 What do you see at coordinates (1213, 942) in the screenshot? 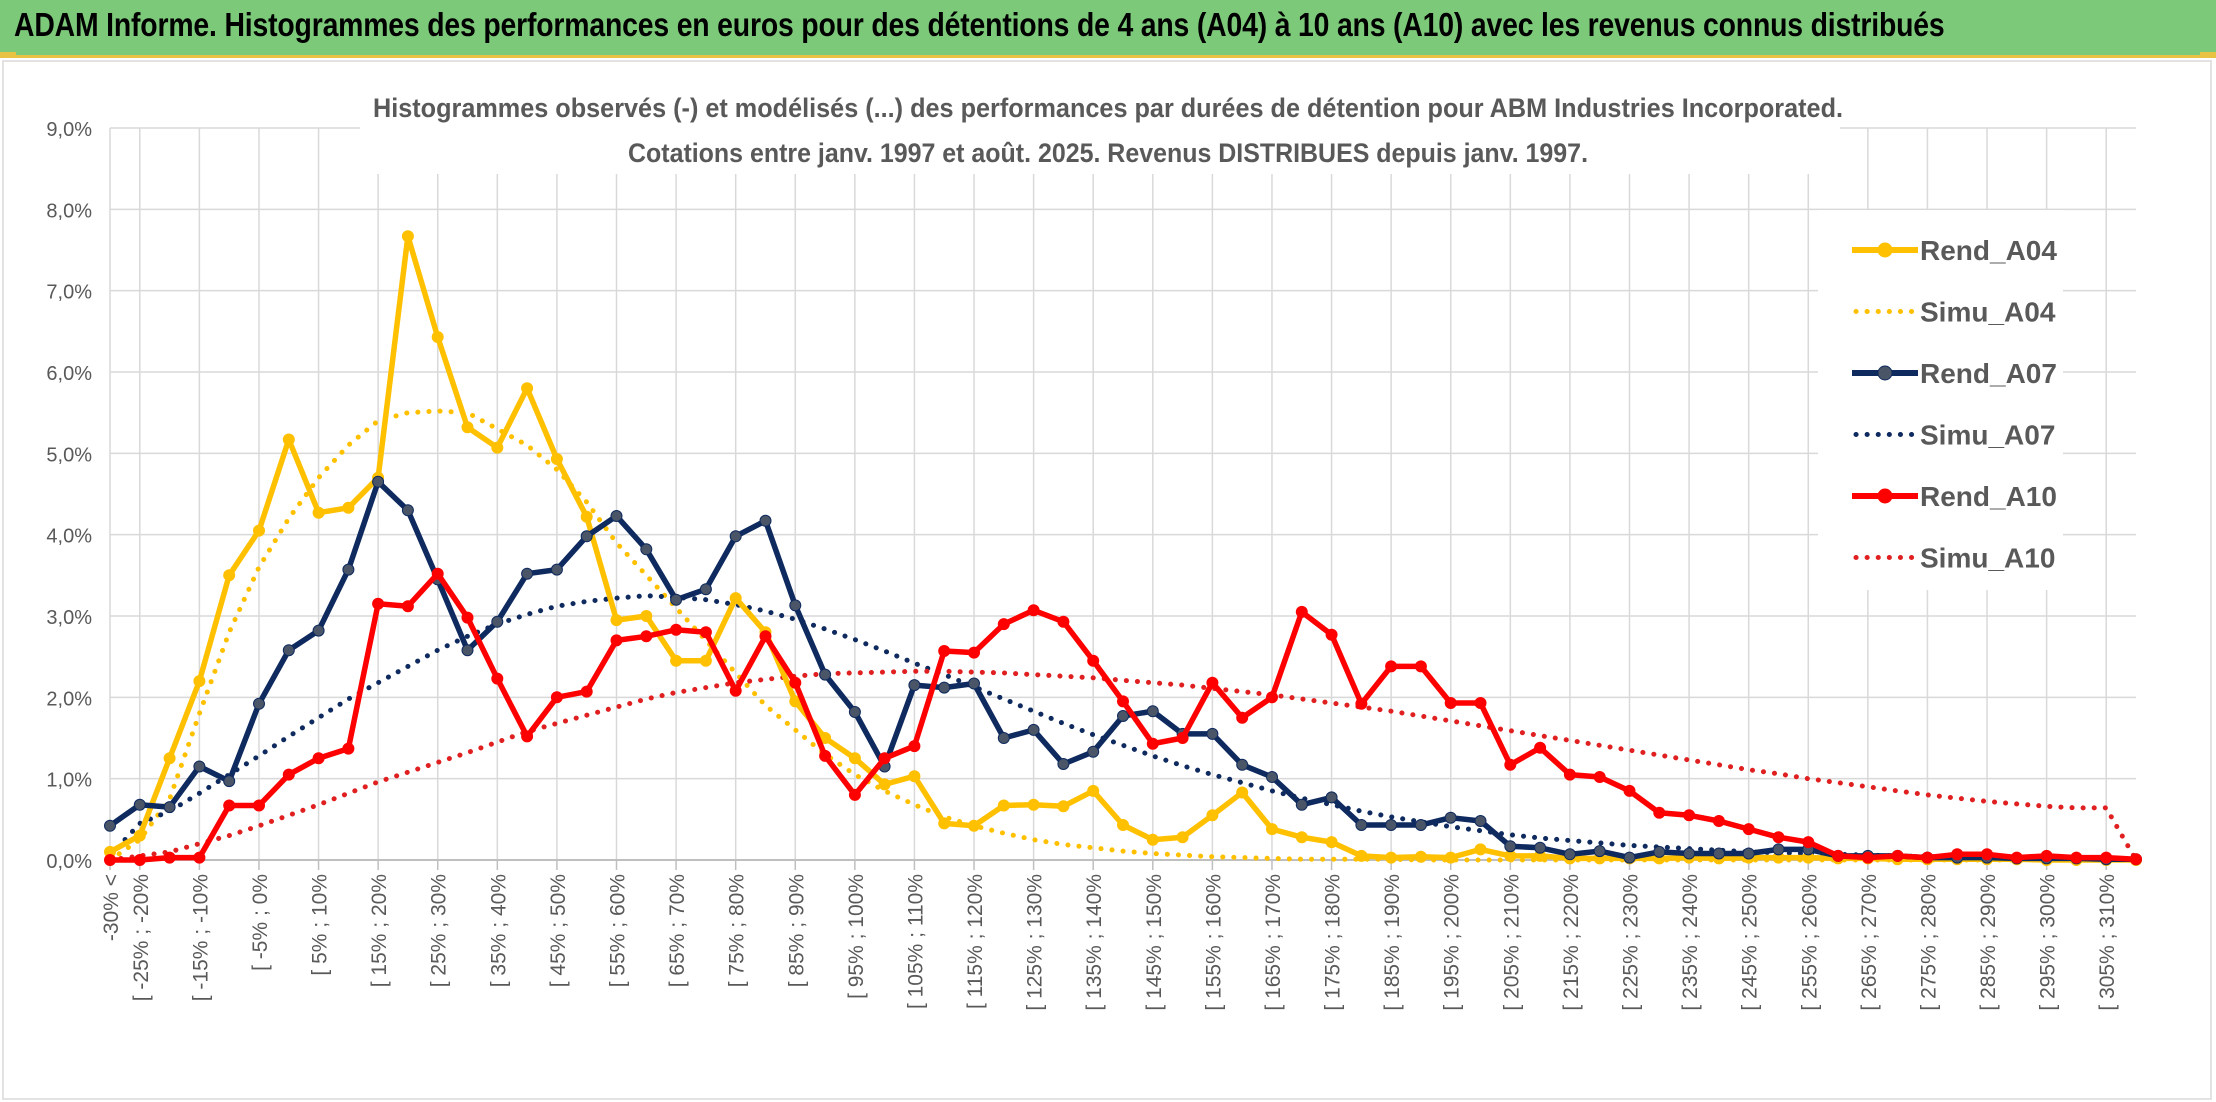
I see `x-tick-label: [ 155% ; 160%` at bounding box center [1213, 942].